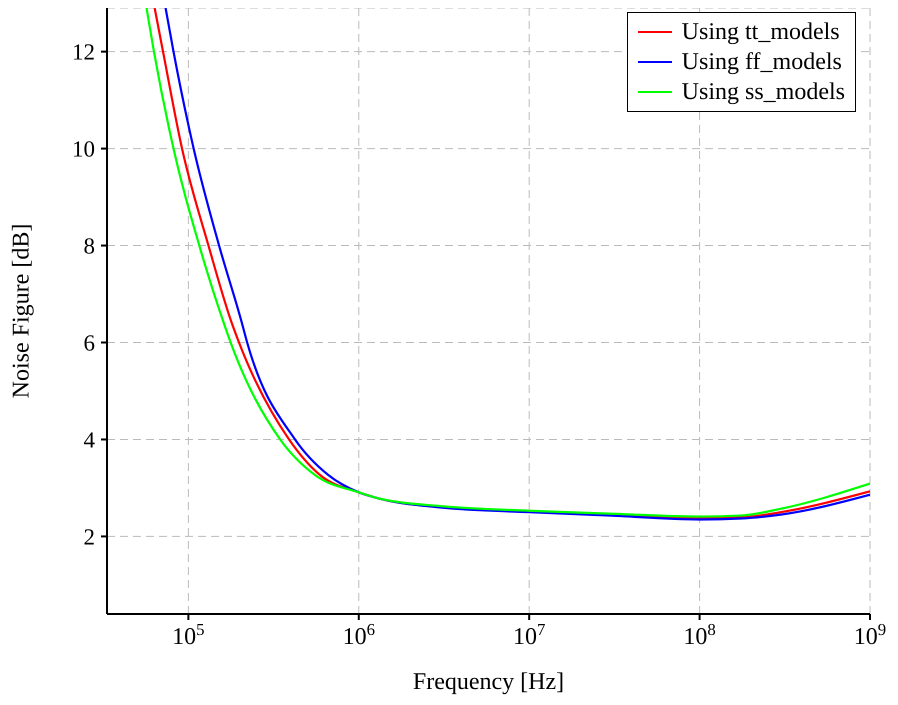 This screenshot has width=898, height=705. Describe the element at coordinates (488, 682) in the screenshot. I see `x-axis-title: Frequency [Hz]` at that location.